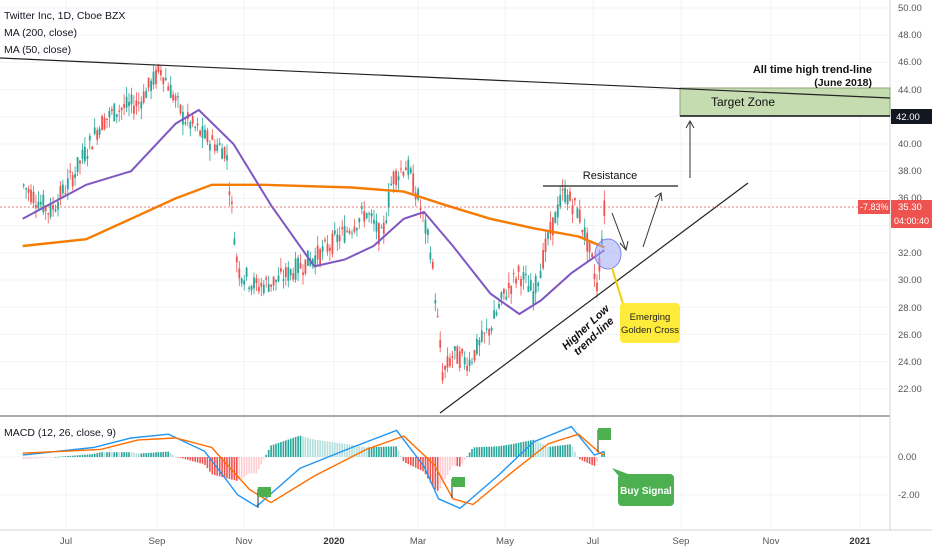 The image size is (932, 550). Describe the element at coordinates (650, 317) in the screenshot. I see `golden-cross-text-1: Emerging` at that location.